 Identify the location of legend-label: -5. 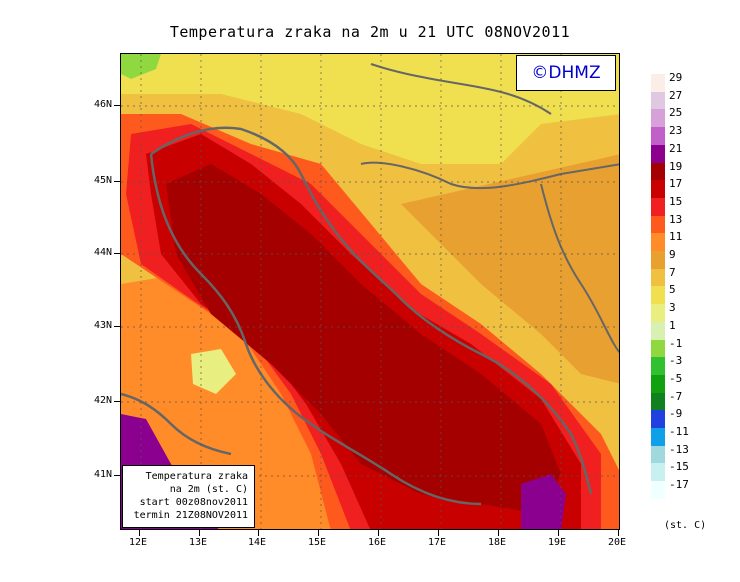
(676, 378).